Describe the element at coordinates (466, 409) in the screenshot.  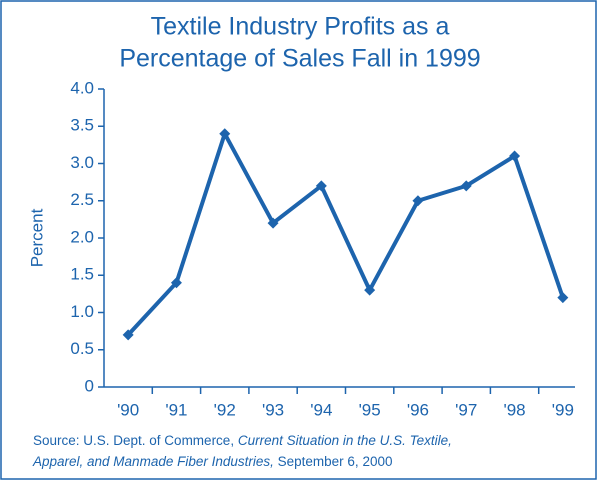
I see `x-tick-label: '97` at that location.